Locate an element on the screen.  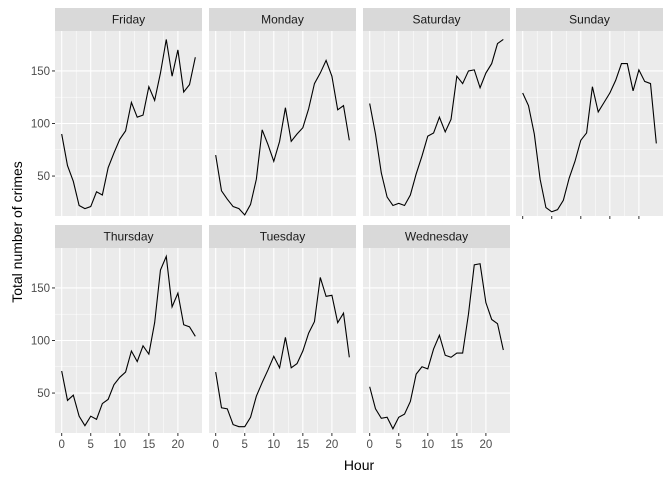
series-line-thursday is located at coordinates (128, 340).